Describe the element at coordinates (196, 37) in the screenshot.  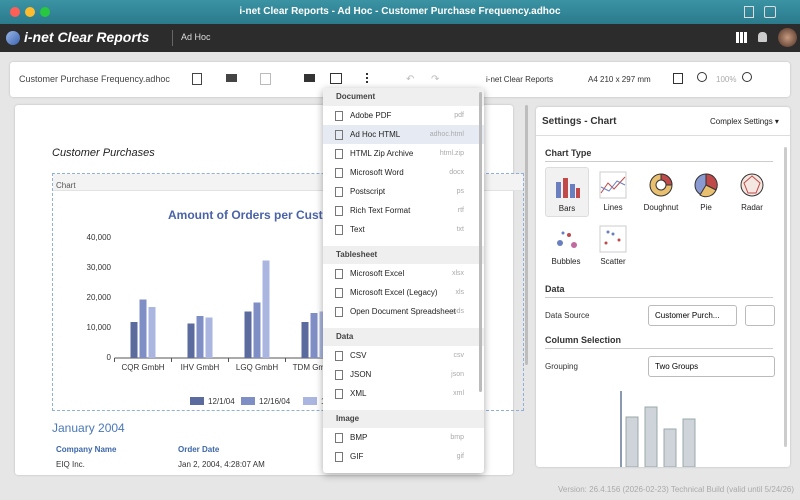
I see `module-name: Ad Hoc` at that location.